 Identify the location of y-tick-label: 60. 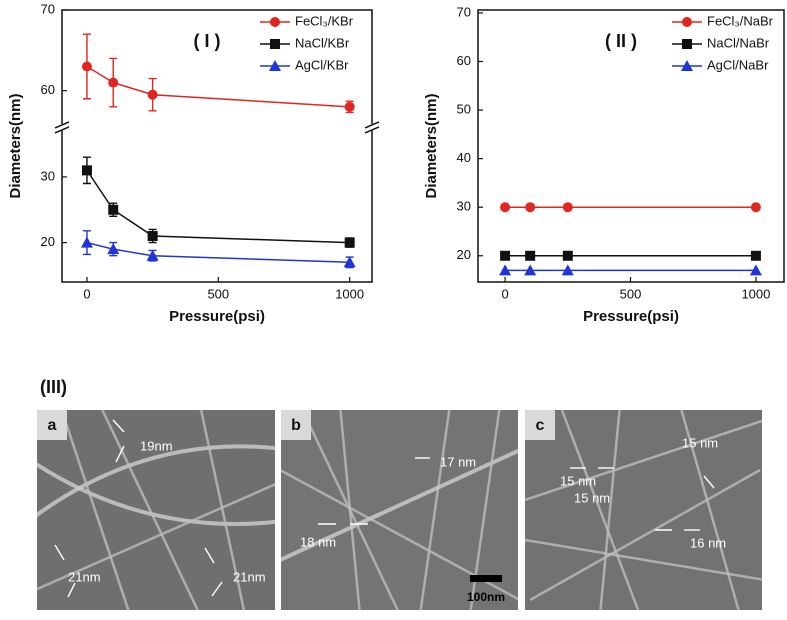
(48, 89).